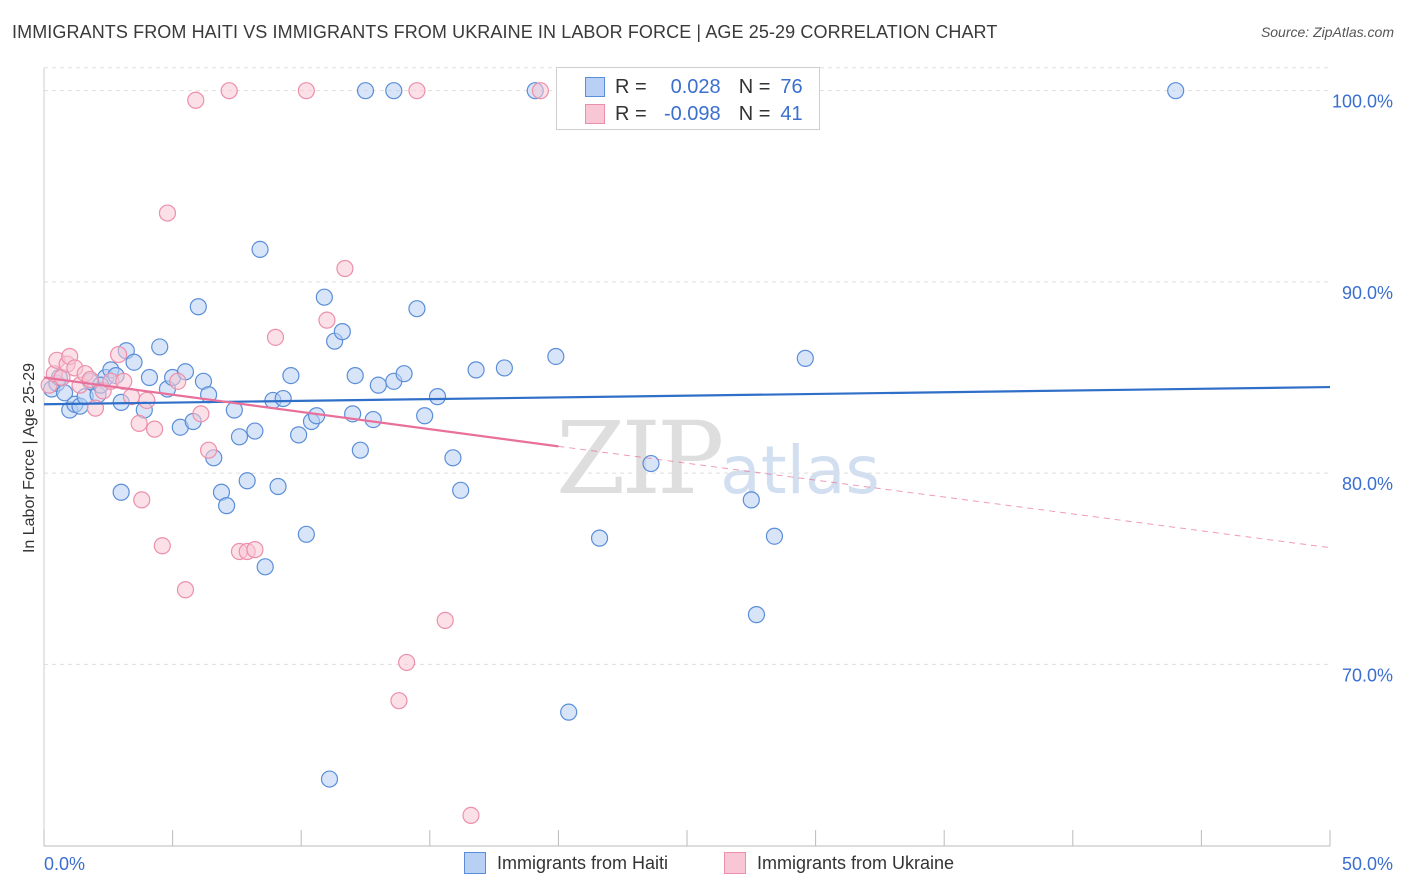 Image resolution: width=1406 pixels, height=892 pixels. Describe the element at coordinates (791, 113) in the screenshot. I see `n-value: 41` at that location.